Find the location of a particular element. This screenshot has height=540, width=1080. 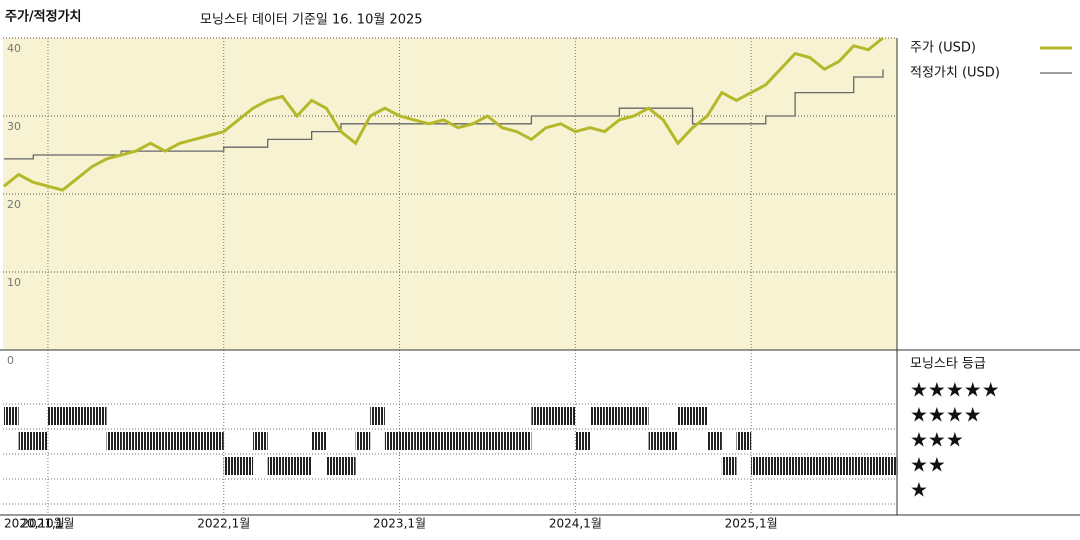

x-tick-label: 2025,1월 is located at coordinates (751, 524).